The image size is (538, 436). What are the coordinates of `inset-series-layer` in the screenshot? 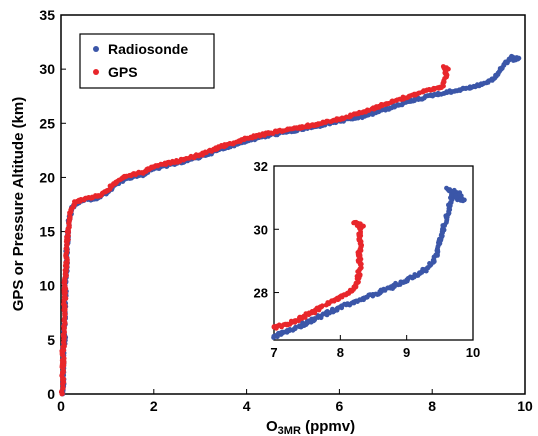 It's located at (369, 262).